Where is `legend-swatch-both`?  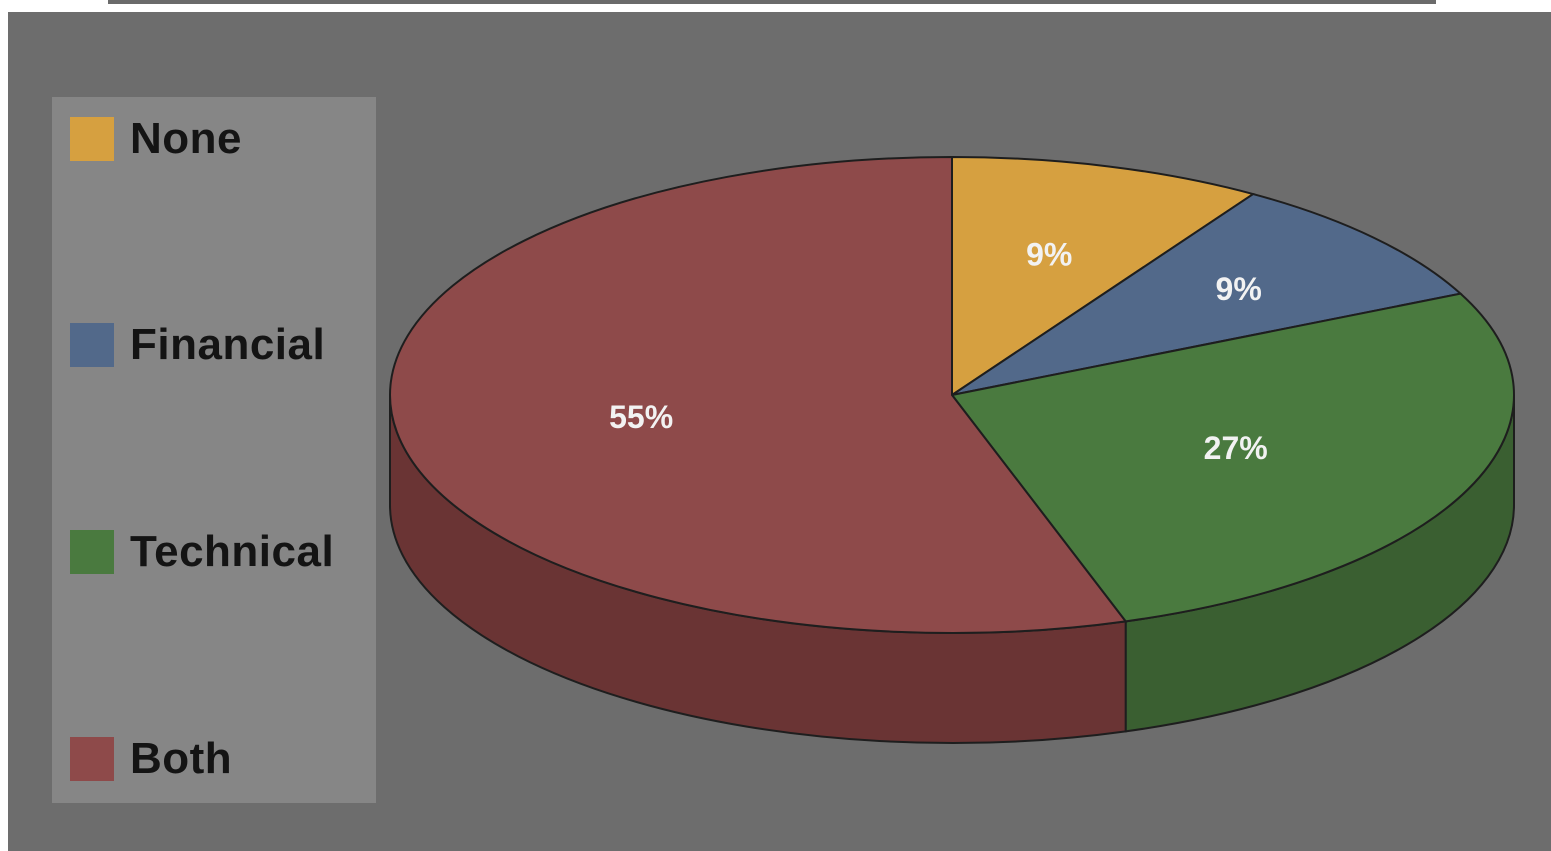 legend-swatch-both is located at coordinates (92, 759).